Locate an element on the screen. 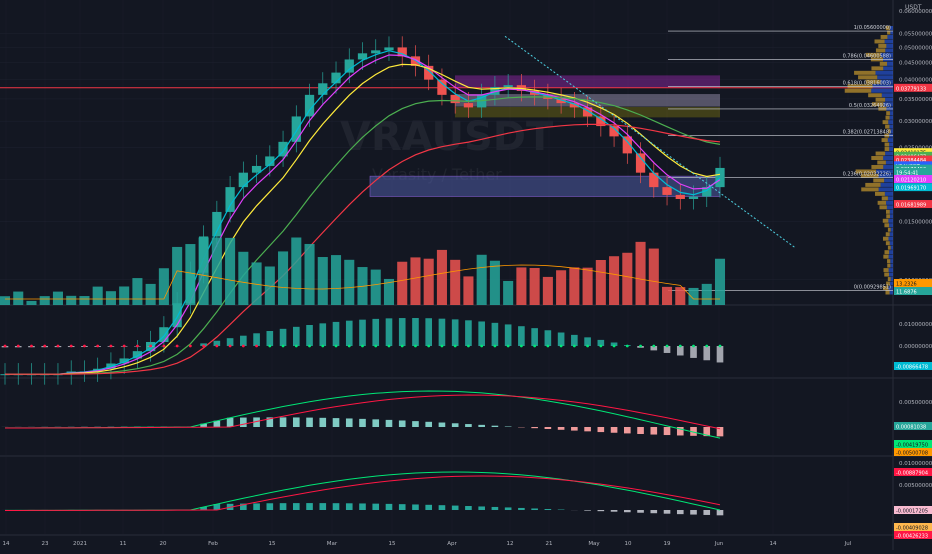 This screenshot has height=554, width=932. price-tick-label: 0.03500000 is located at coordinates (915, 100).